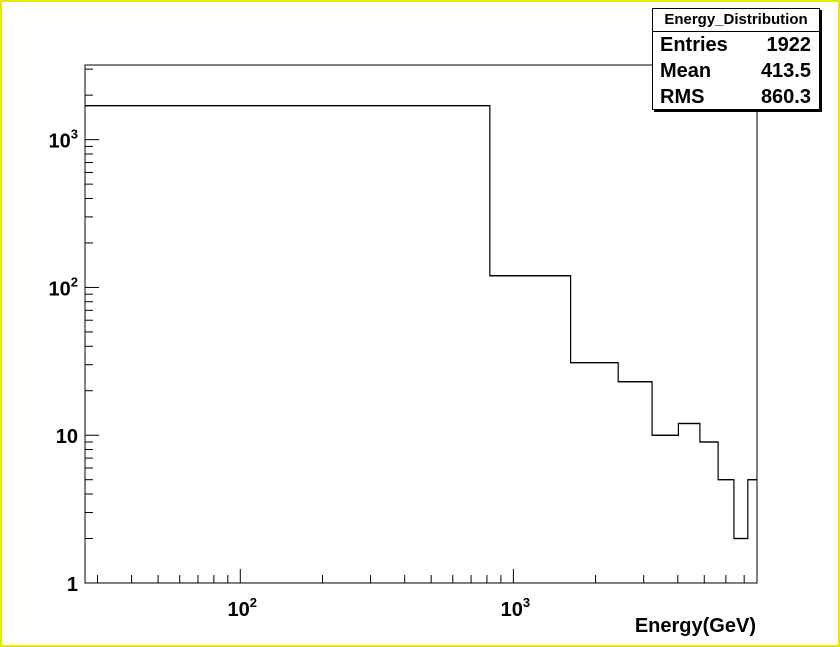 This screenshot has height=647, width=840. Describe the element at coordinates (682, 97) in the screenshot. I see `stats-label: RMS` at that location.